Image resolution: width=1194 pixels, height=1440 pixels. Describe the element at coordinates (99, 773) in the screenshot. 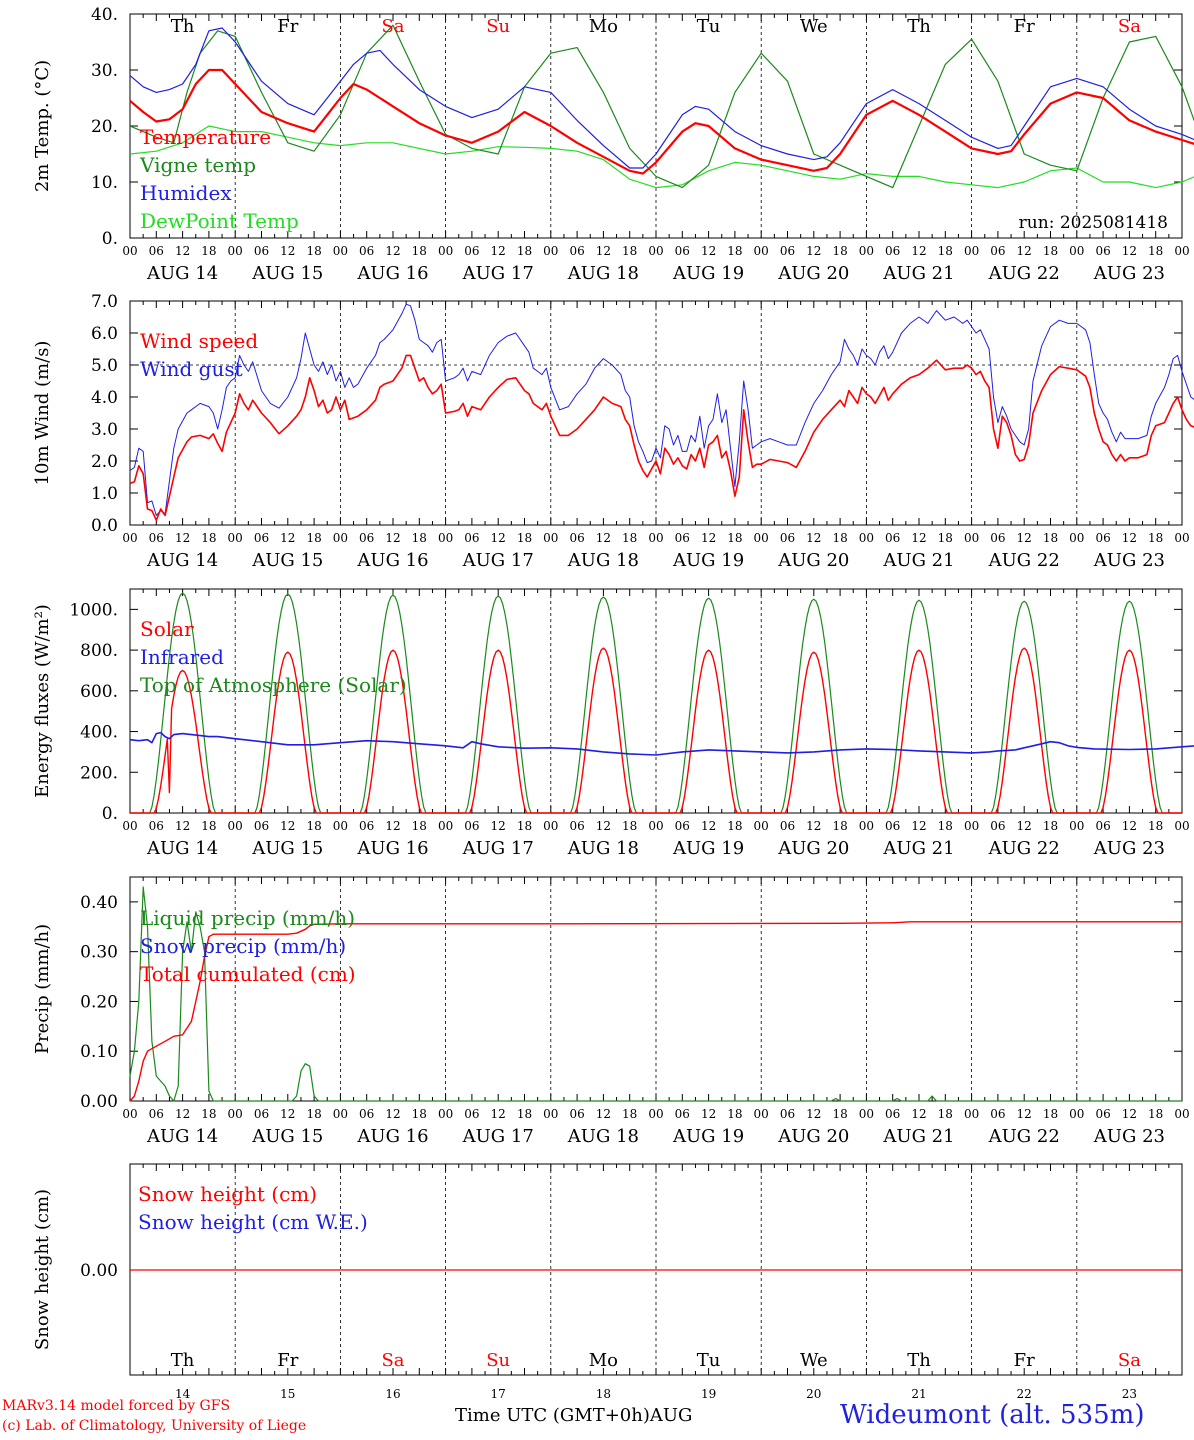

I see `y-tick-label: 200.` at that location.